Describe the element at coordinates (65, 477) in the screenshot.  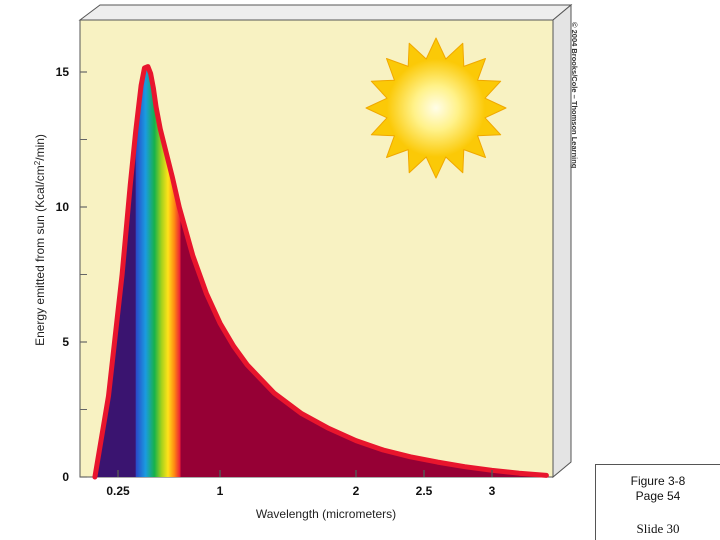
I see `y-tick-label: 0` at that location.